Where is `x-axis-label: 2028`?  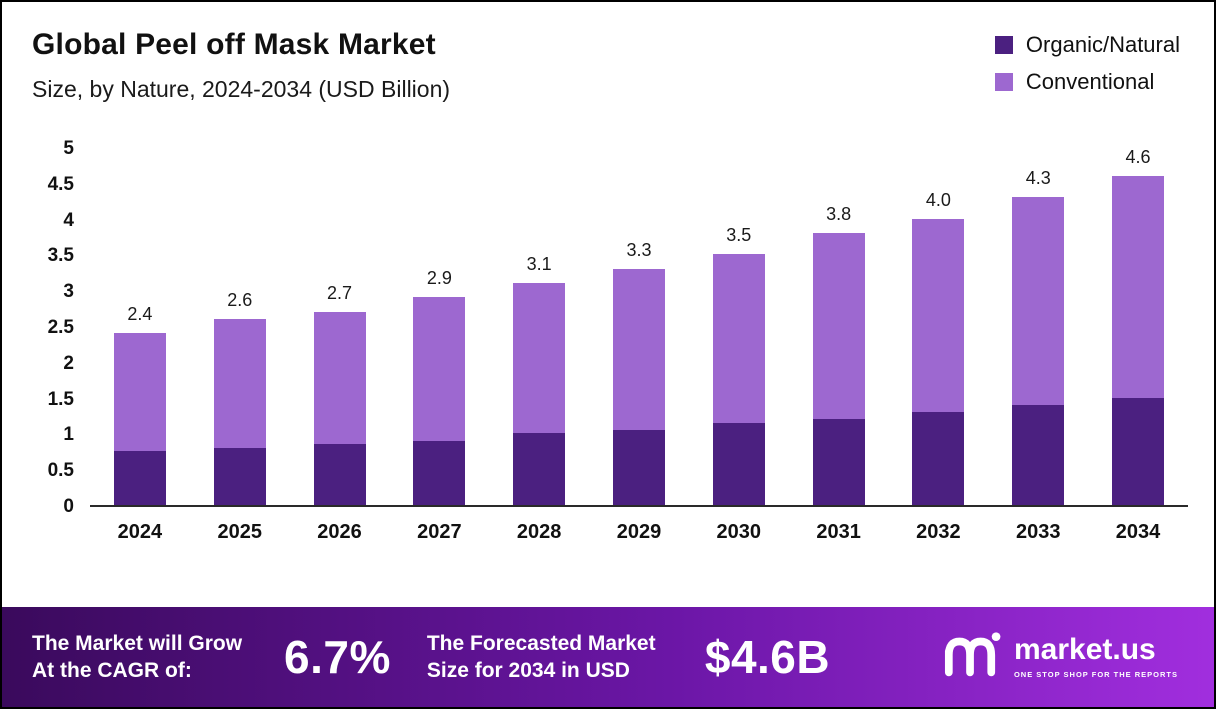 x-axis-label: 2028 is located at coordinates (539, 532).